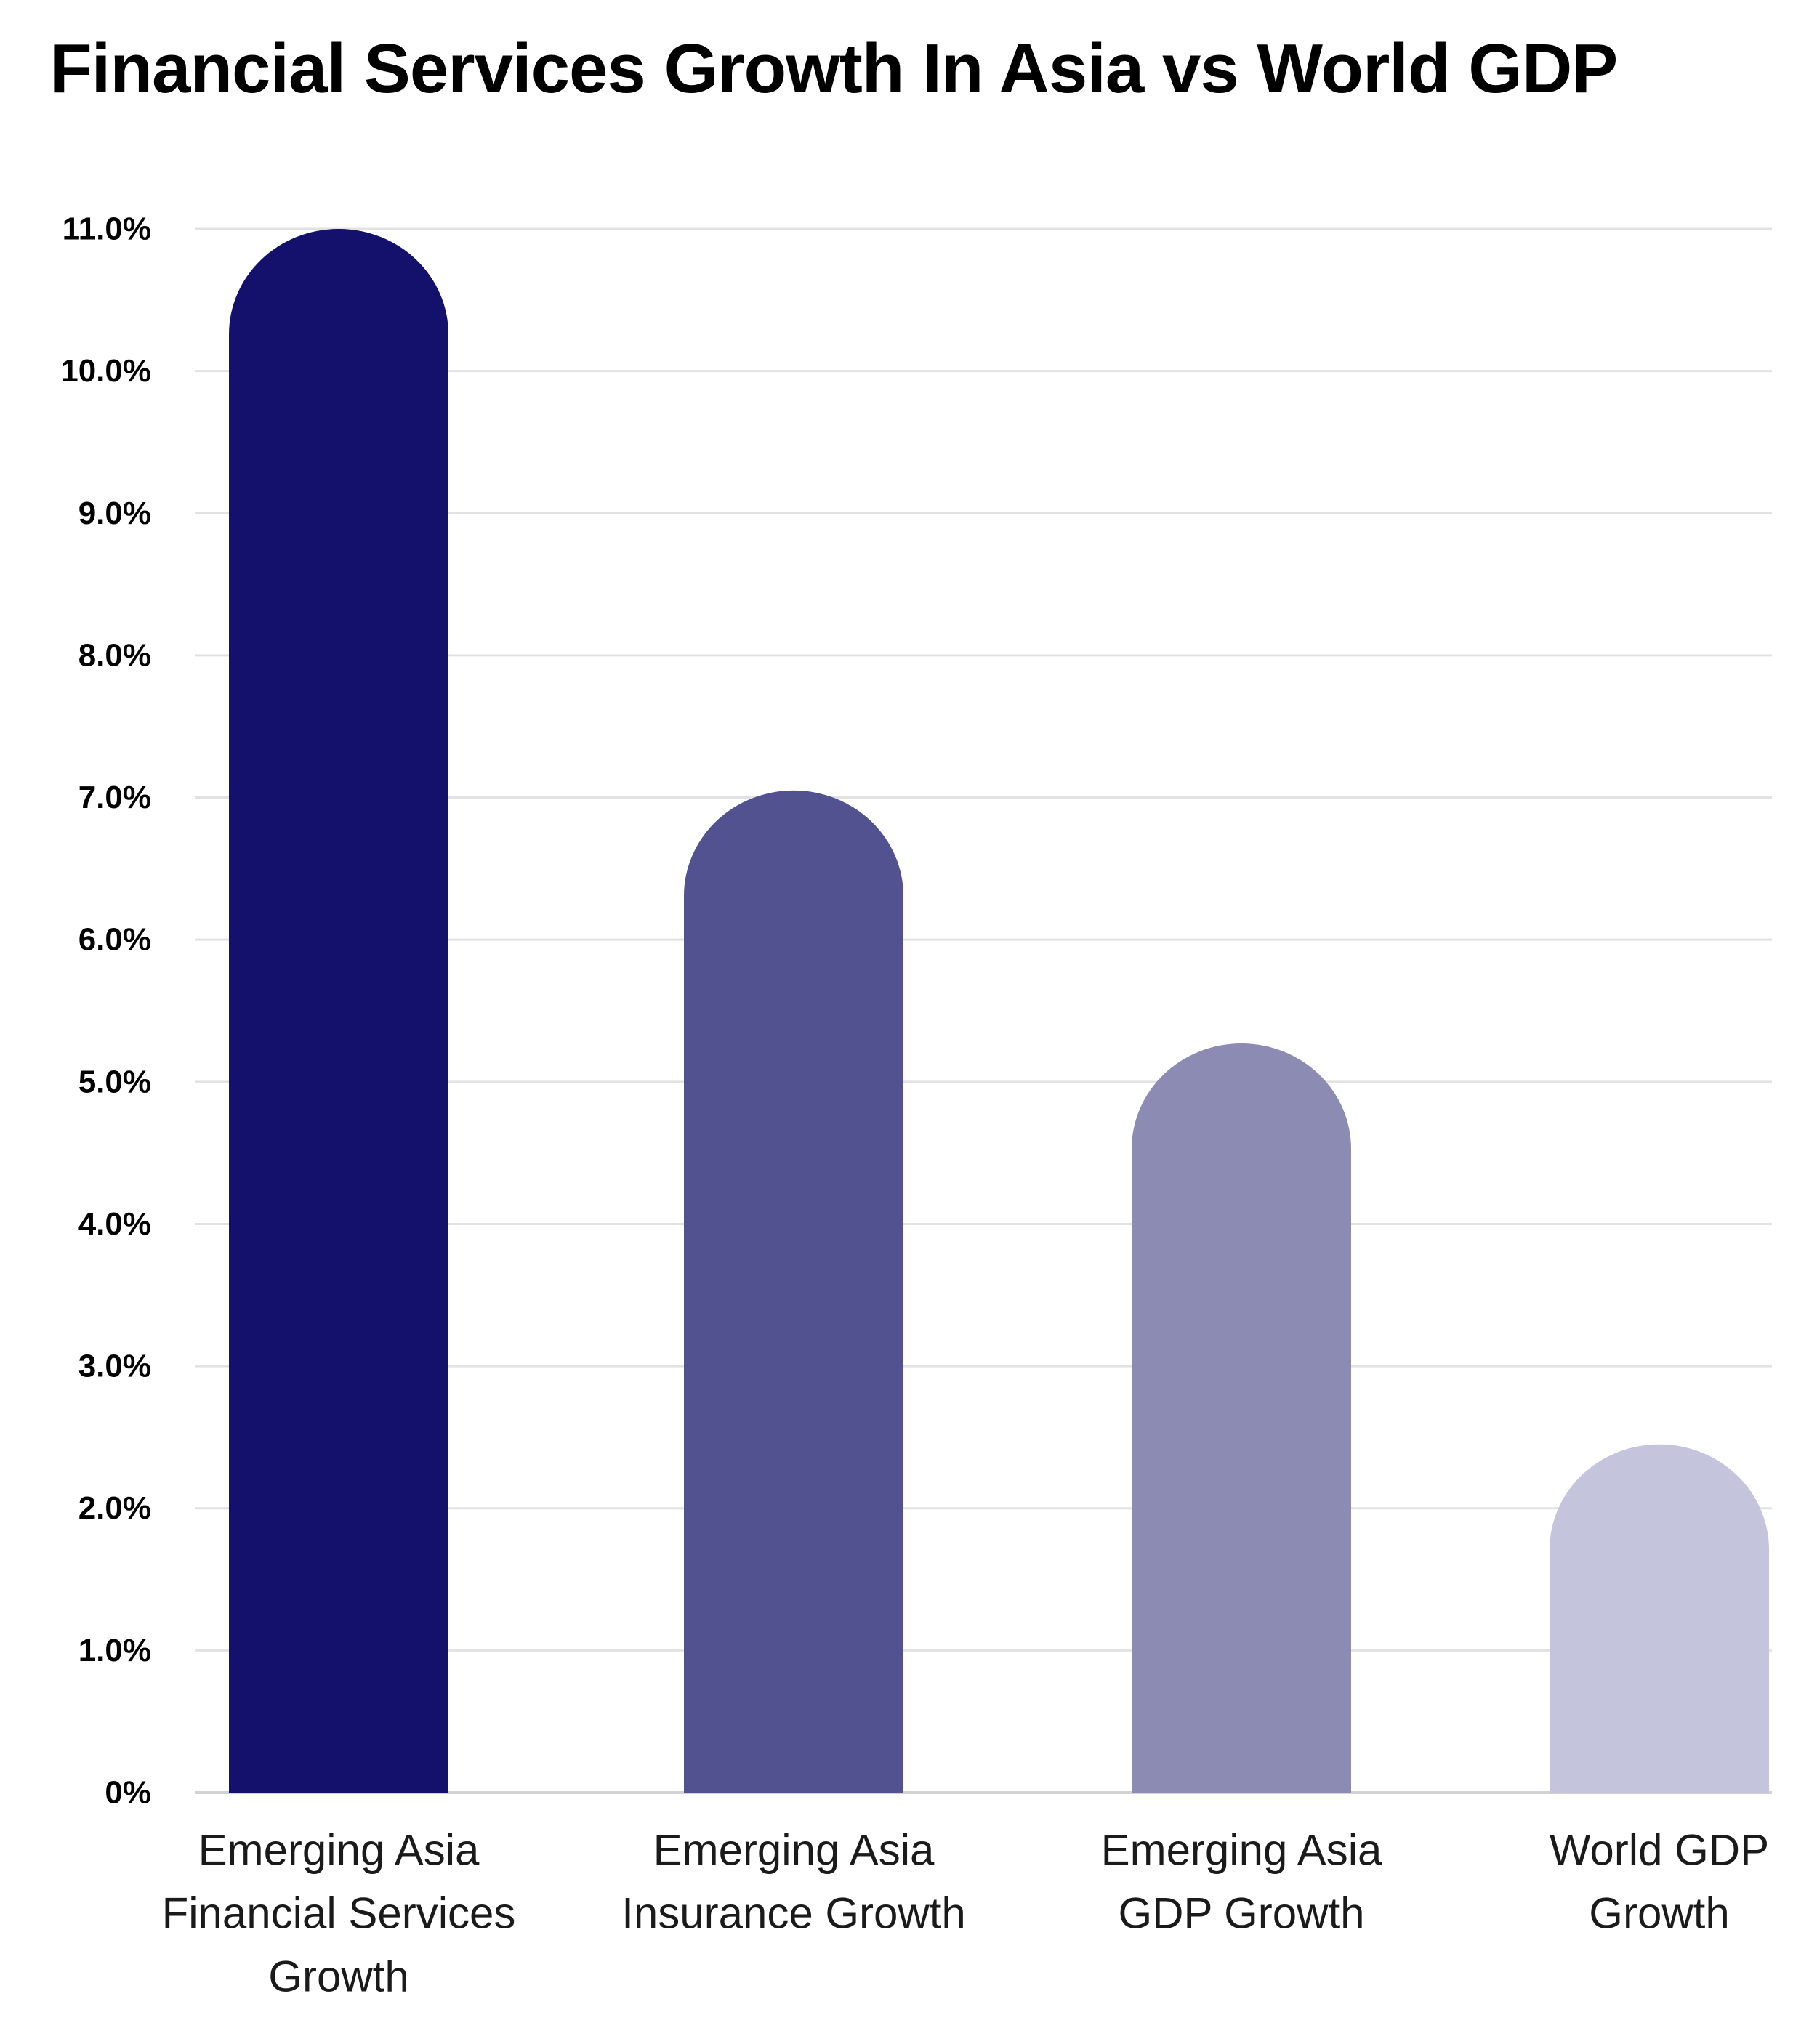 The height and width of the screenshot is (2044, 1817). I want to click on y-tick-label: 9.0%, so click(114, 513).